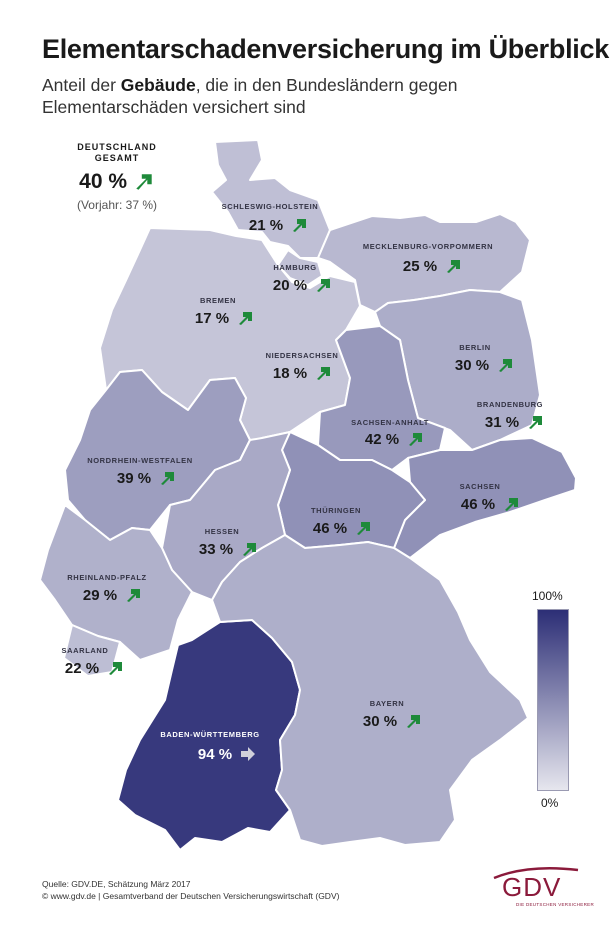 The image size is (616, 937). What do you see at coordinates (209, 734) in the screenshot?
I see `state-name-baden-württemberg: BADEN-WÜRTTEMBERG` at bounding box center [209, 734].